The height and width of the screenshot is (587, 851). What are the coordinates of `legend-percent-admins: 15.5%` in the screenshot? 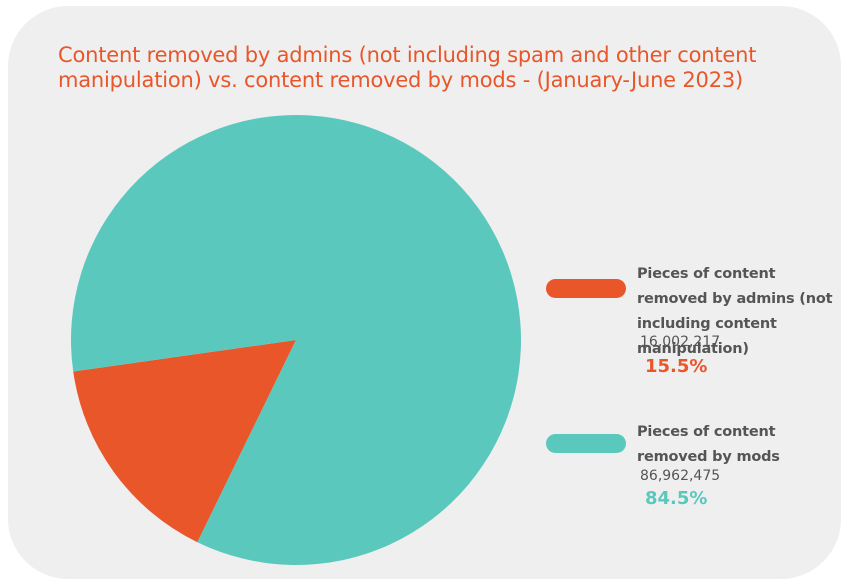 It's located at (676, 366).